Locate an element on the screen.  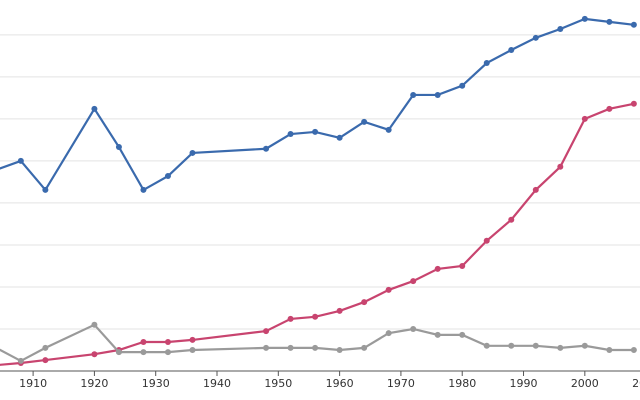
x-tick-label: 1910 is located at coordinates (33, 383).